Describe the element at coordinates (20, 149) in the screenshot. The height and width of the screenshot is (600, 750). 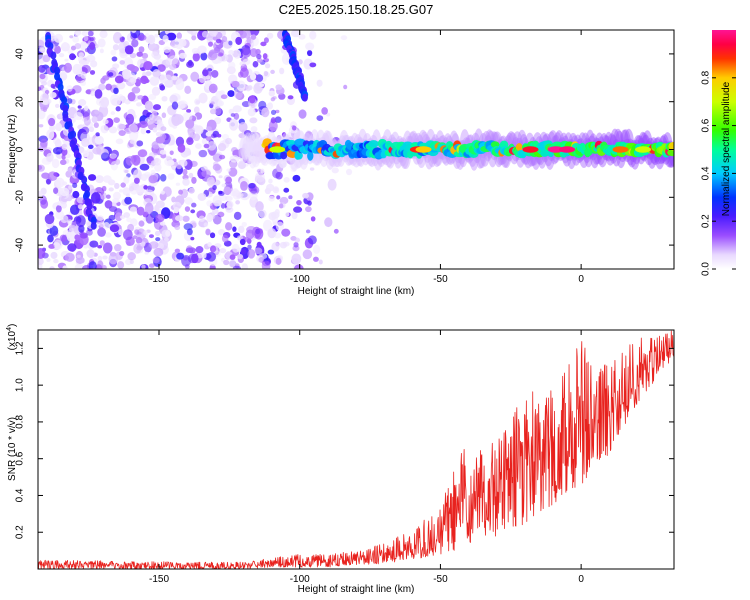
I see `y-tick-label: 0` at that location.